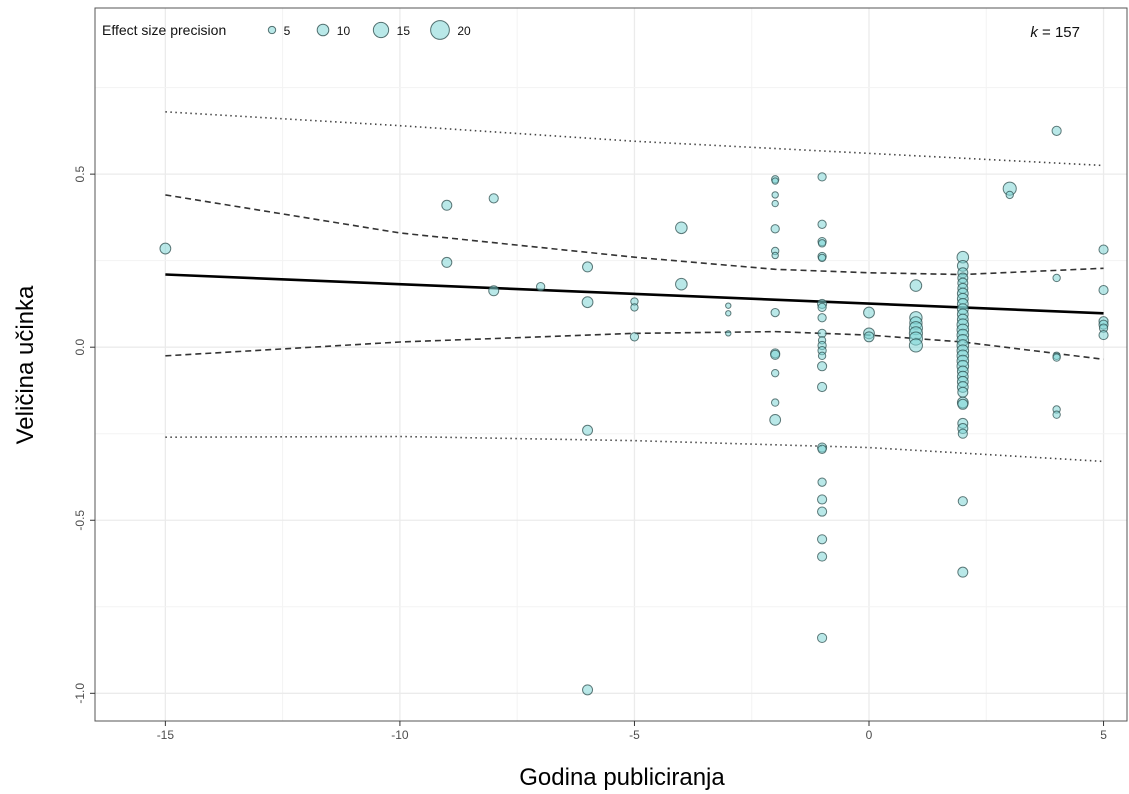 Image resolution: width=1129 pixels, height=794 pixels. Describe the element at coordinates (80, 347) in the screenshot. I see `y-tick-label: 0.0` at that location.